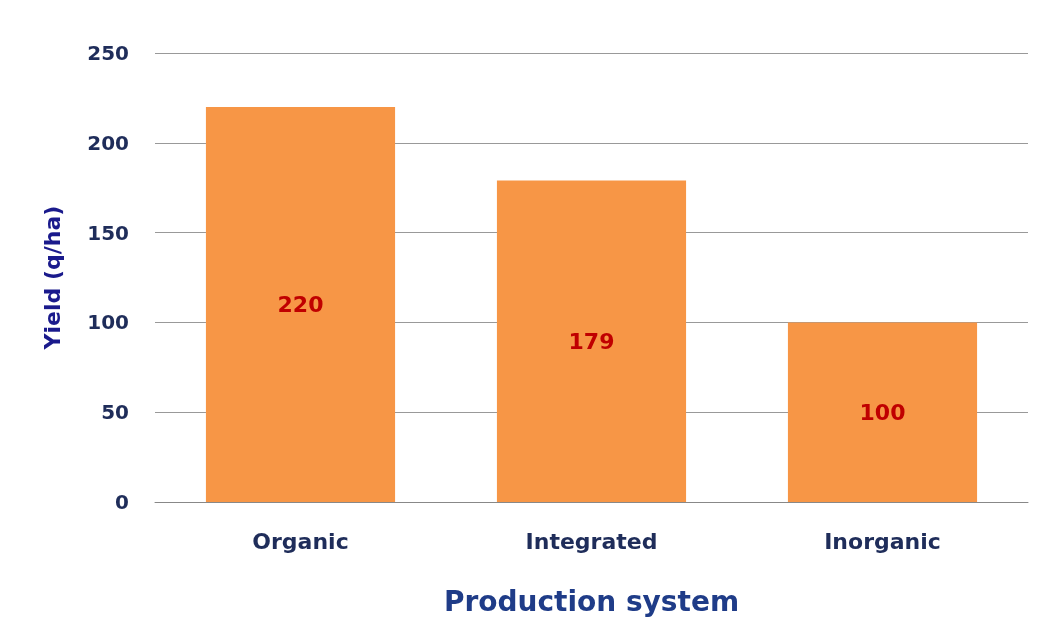 Image resolution: width=1044 pixels, height=635 pixels. Describe the element at coordinates (882, 541) in the screenshot. I see `x-tick-label: Inorganic` at that location.